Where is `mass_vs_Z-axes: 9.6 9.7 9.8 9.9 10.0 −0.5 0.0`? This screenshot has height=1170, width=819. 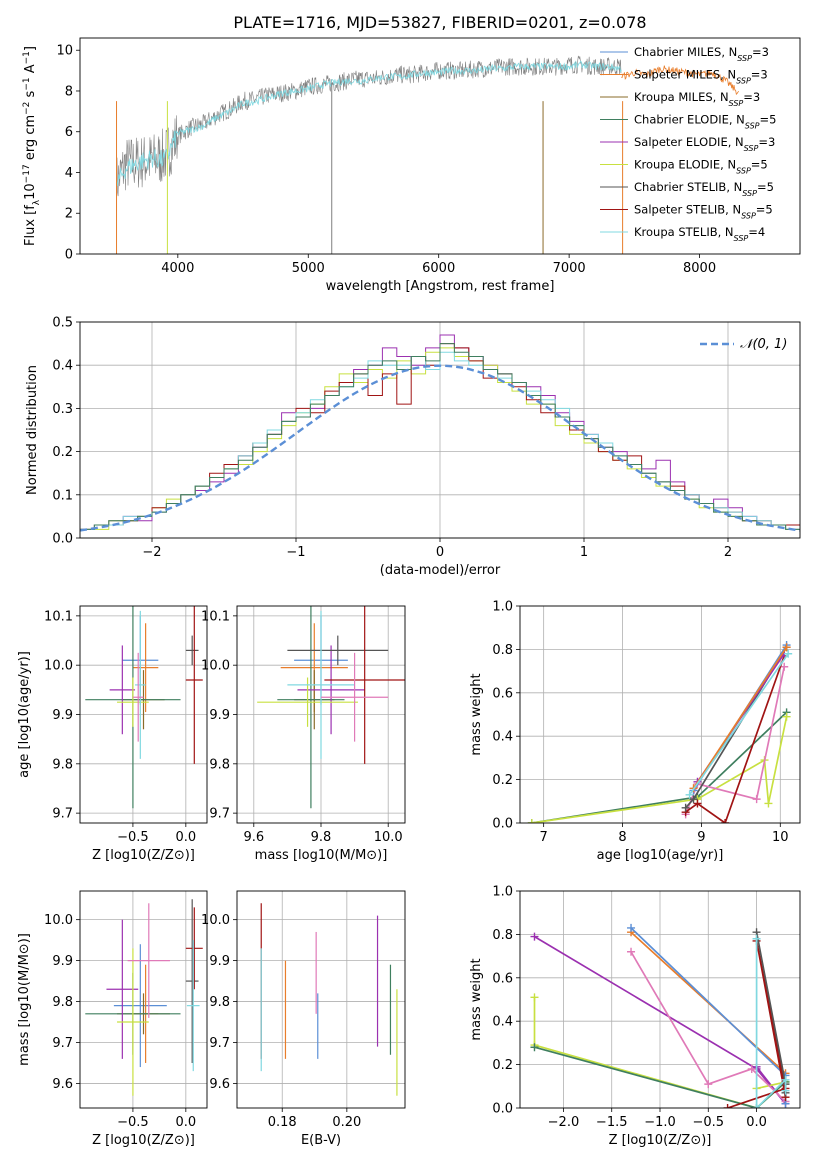
mass_vs_Z-axes: 9.6 9.7 9.8 9.9 10.0 −0.5 0.0 is located at coordinates (125, 1010).